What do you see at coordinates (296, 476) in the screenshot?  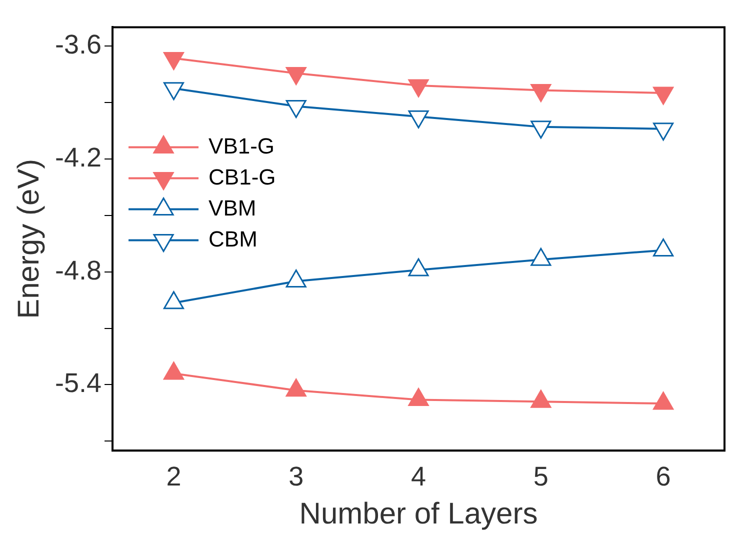 I see `x-tick-label: 3` at bounding box center [296, 476].